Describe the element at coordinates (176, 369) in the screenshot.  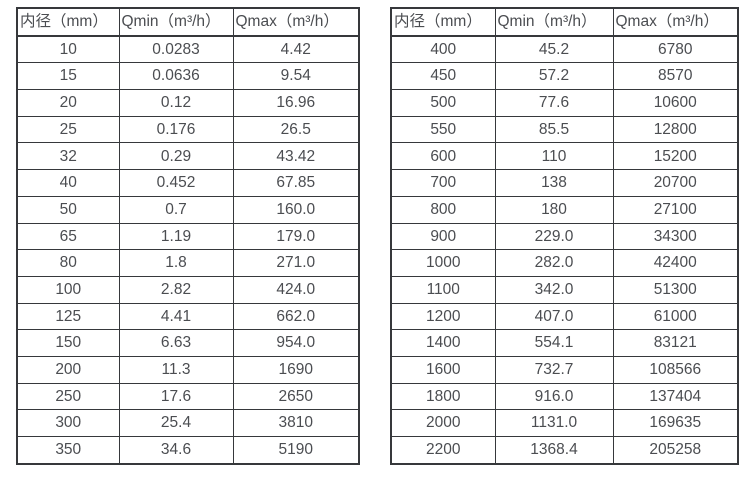
I see `cell-qmin: 11.3` at that location.